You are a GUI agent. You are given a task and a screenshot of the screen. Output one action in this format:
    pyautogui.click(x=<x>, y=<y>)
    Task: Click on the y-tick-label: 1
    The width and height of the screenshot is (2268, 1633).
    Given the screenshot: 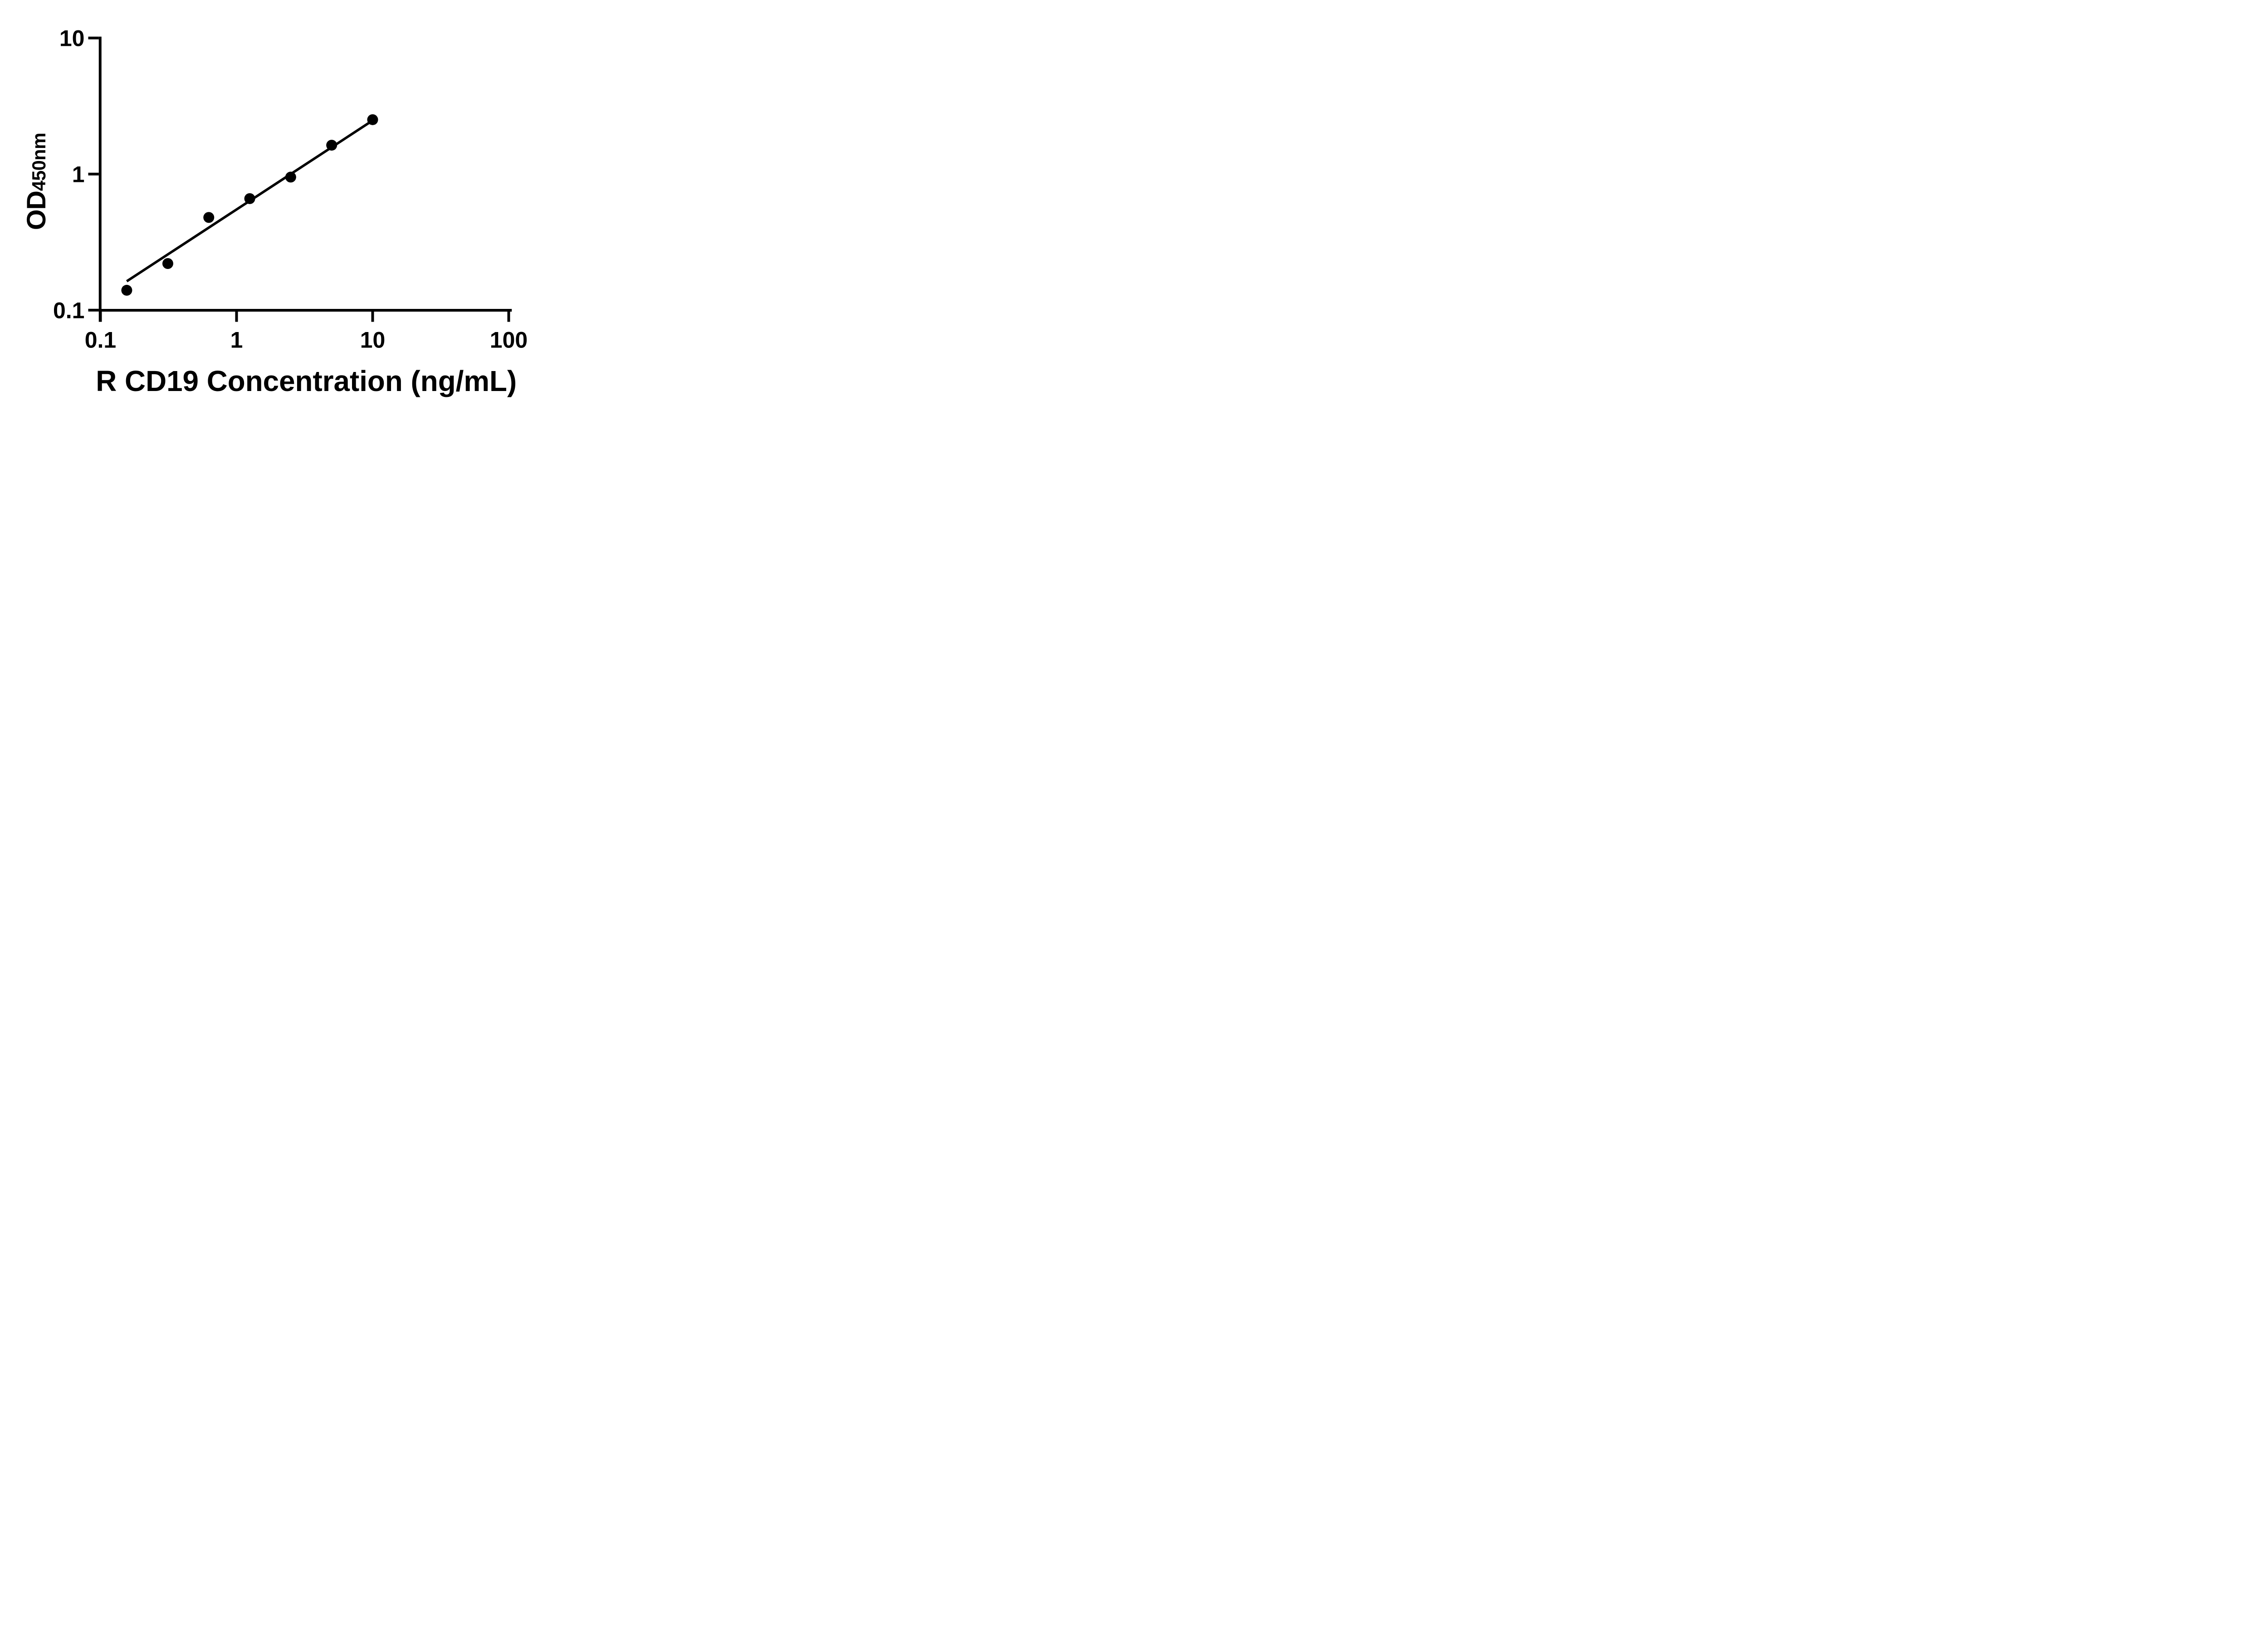 What is the action you would take?
    pyautogui.click(x=79, y=174)
    